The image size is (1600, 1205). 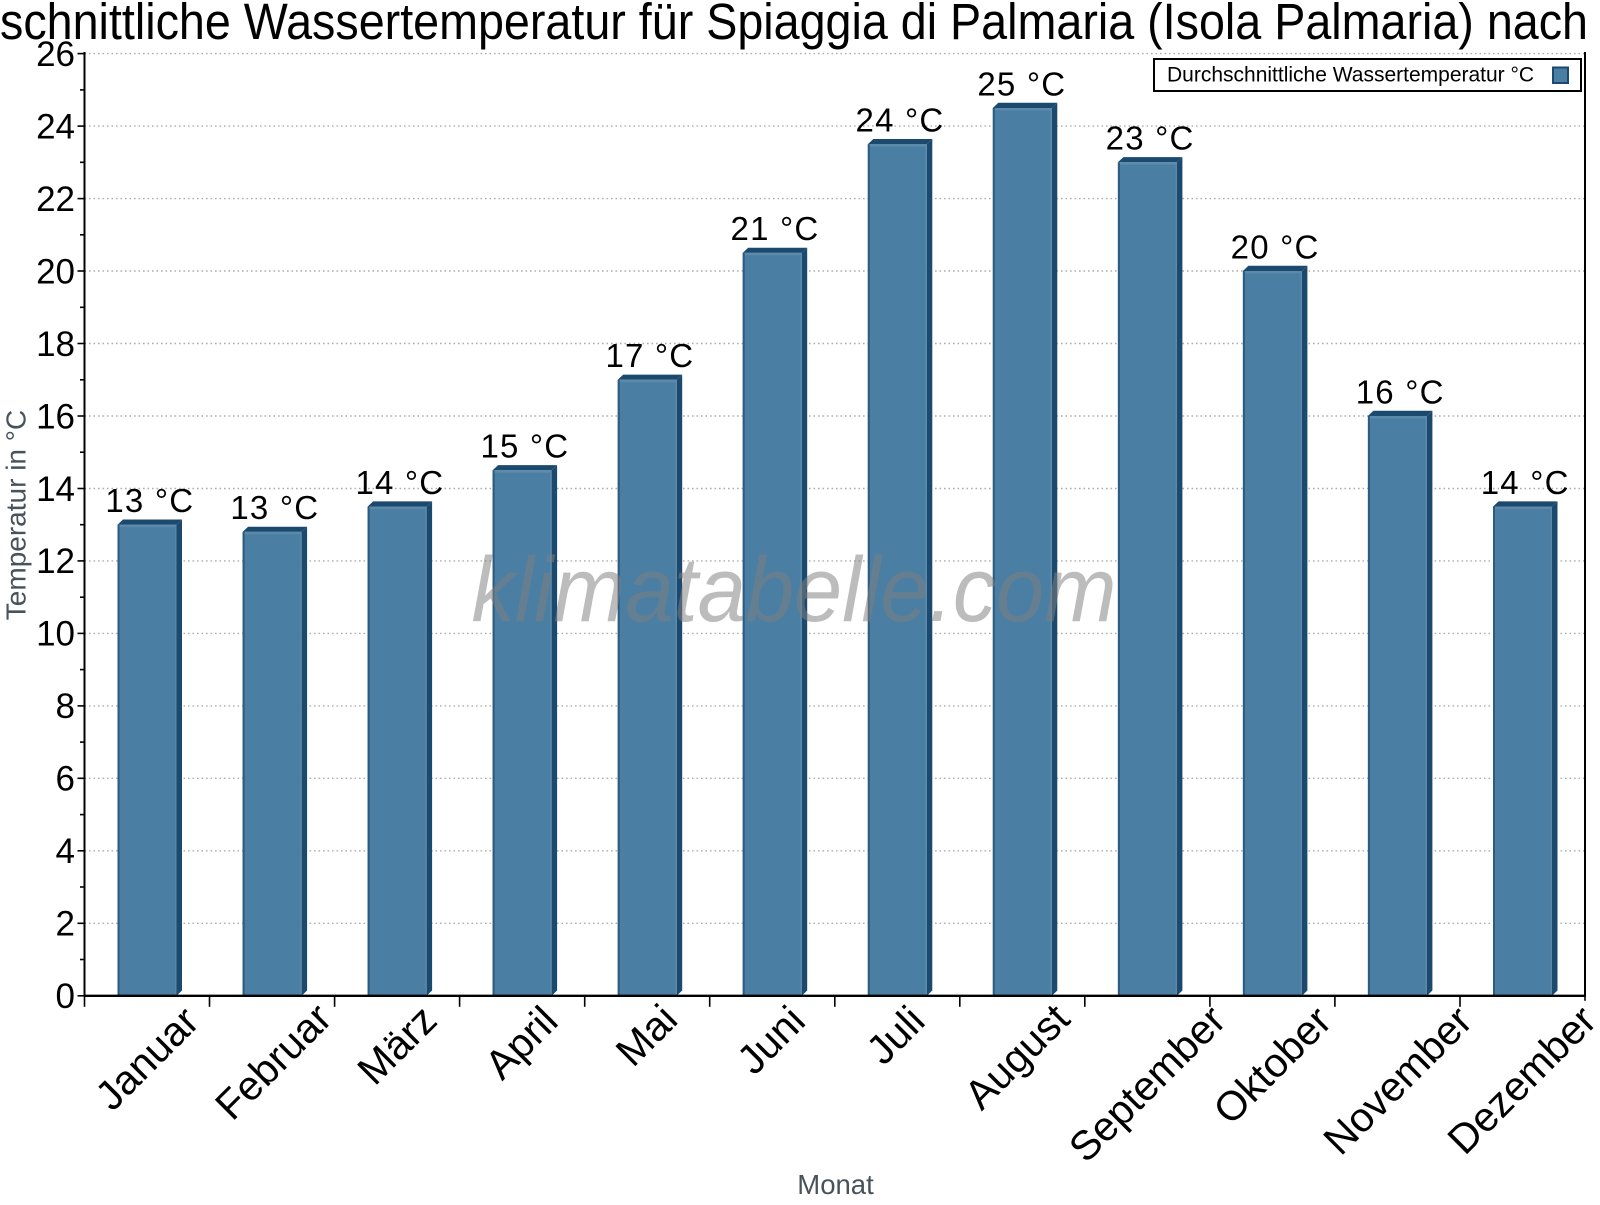 I want to click on svg-text: Temperatur in °C, so click(x=16, y=515).